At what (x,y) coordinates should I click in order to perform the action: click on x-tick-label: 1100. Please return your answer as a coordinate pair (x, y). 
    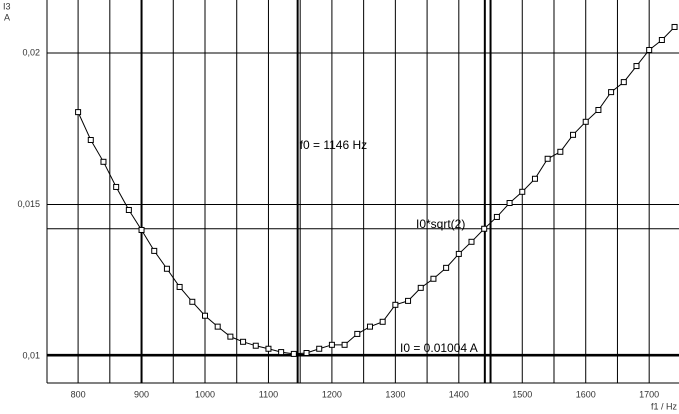
    Looking at the image, I should click on (268, 394).